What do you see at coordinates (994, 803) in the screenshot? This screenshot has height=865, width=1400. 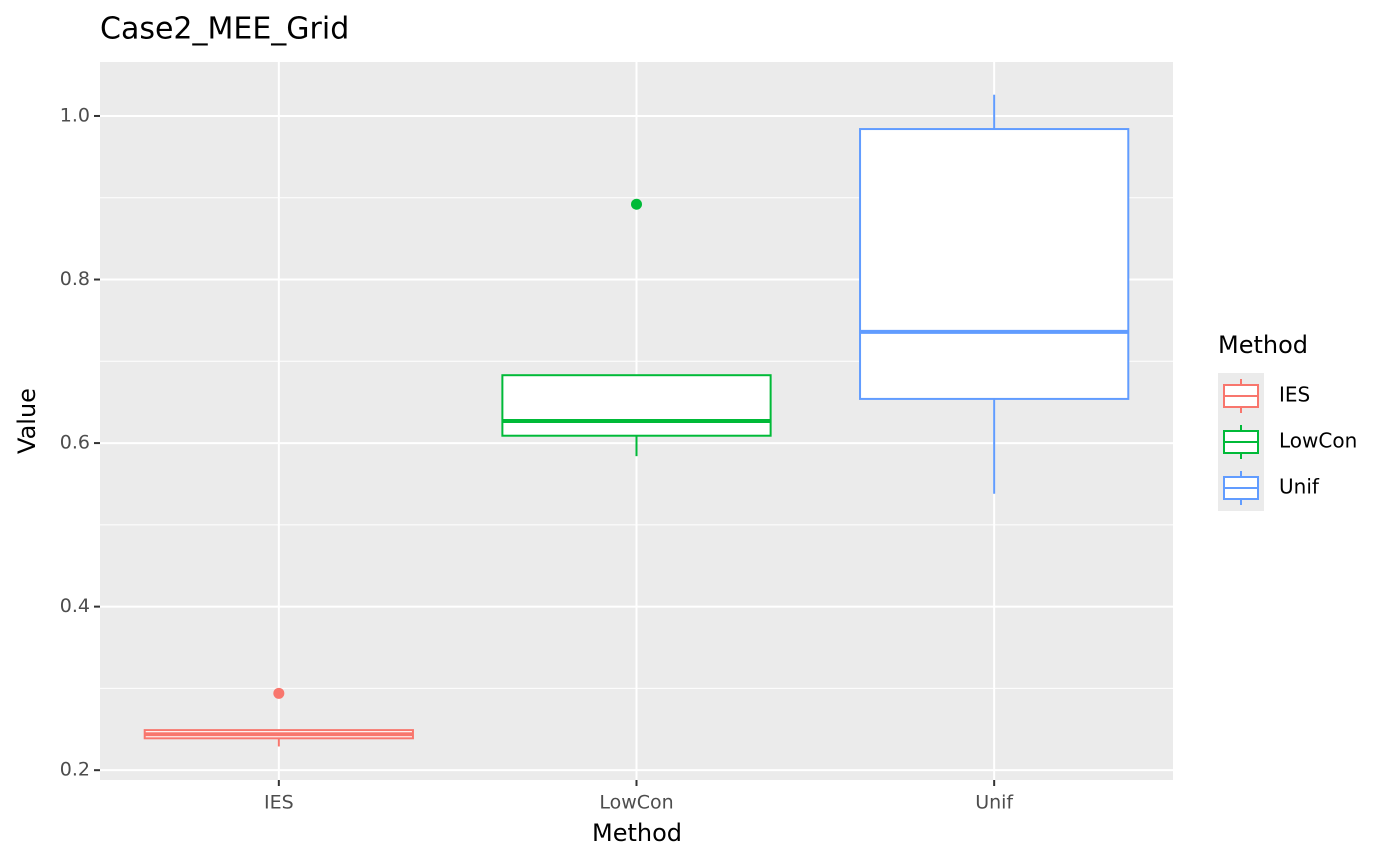 I see `x-tick-label: Unif` at bounding box center [994, 803].